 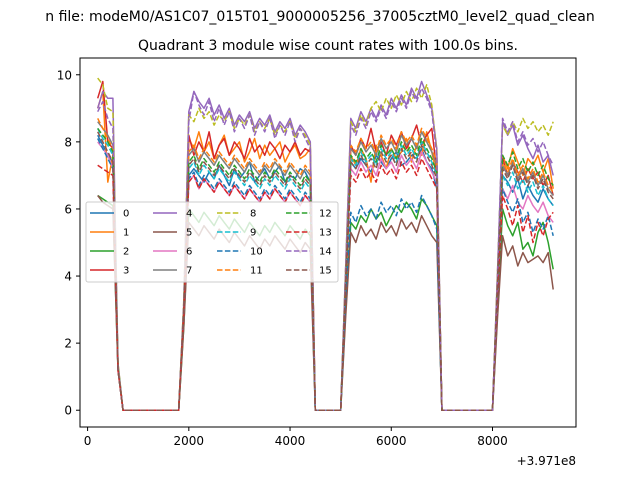 I want to click on x-tick-label: 2000, so click(x=189, y=441).